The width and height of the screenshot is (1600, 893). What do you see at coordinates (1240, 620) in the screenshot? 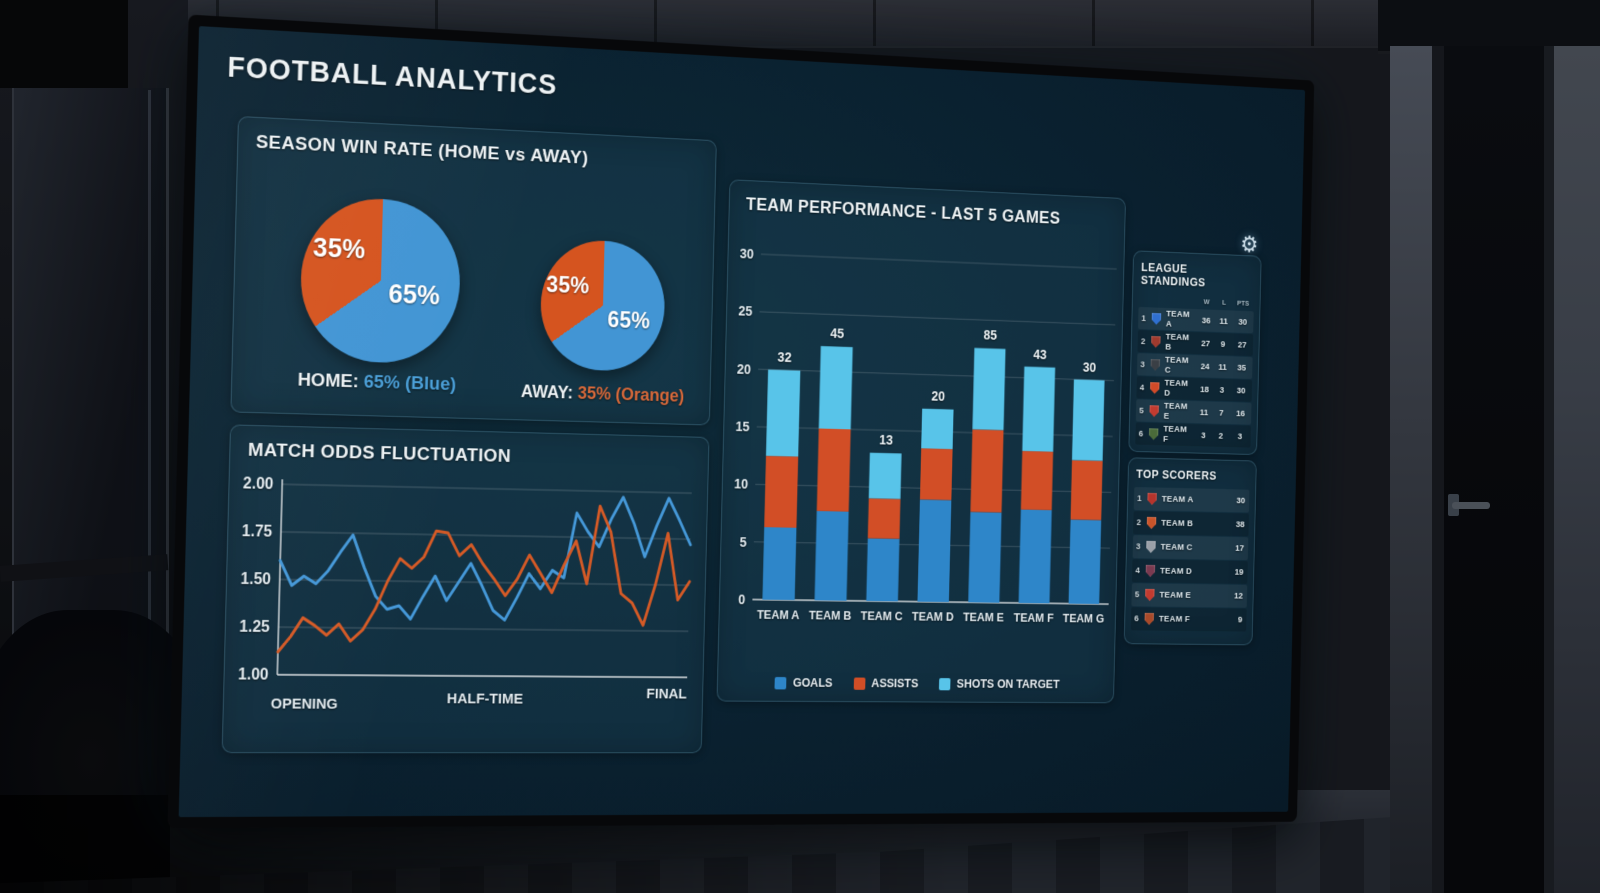
I see `goals-count: 9` at bounding box center [1240, 620].